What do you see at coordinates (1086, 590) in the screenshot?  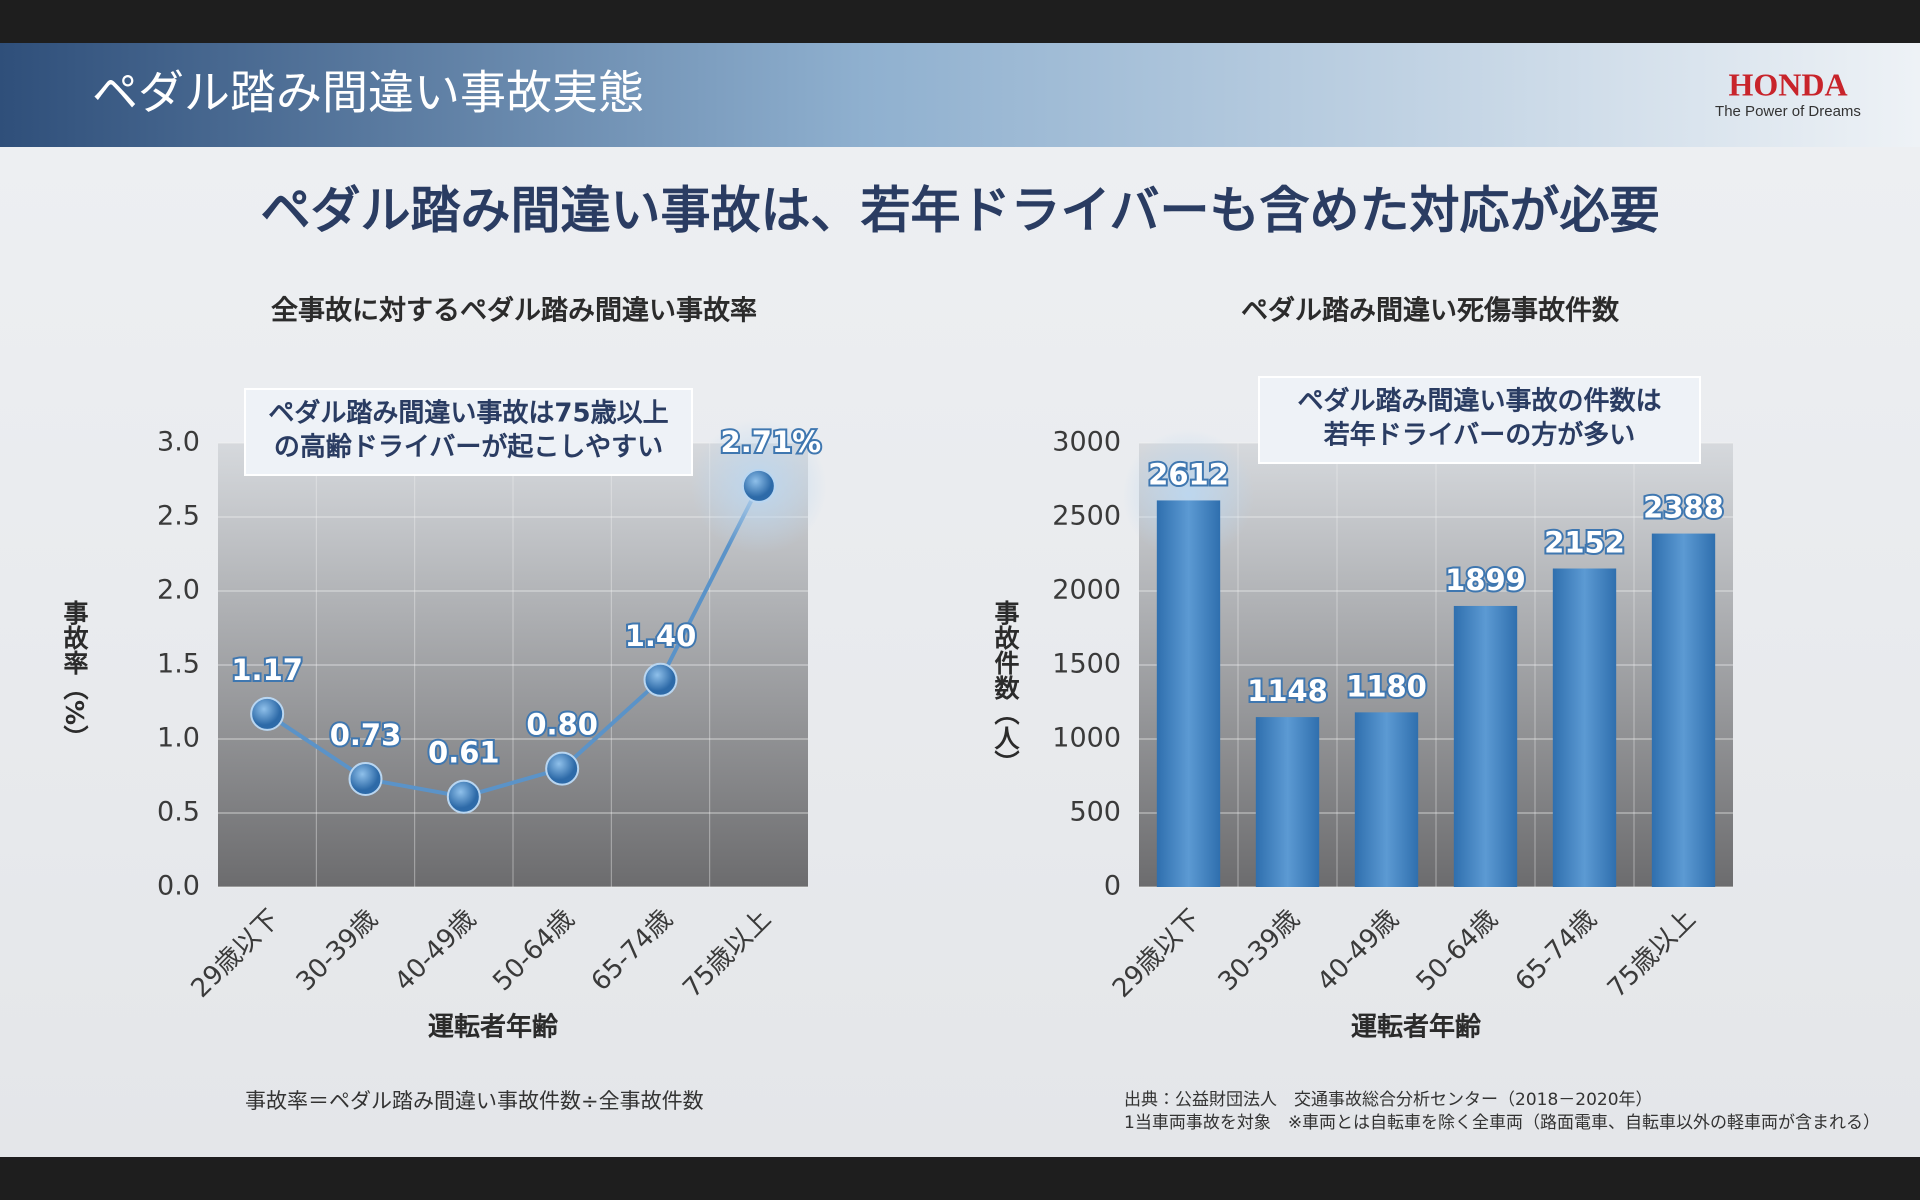 I see `y-tick-label: 2000` at bounding box center [1086, 590].